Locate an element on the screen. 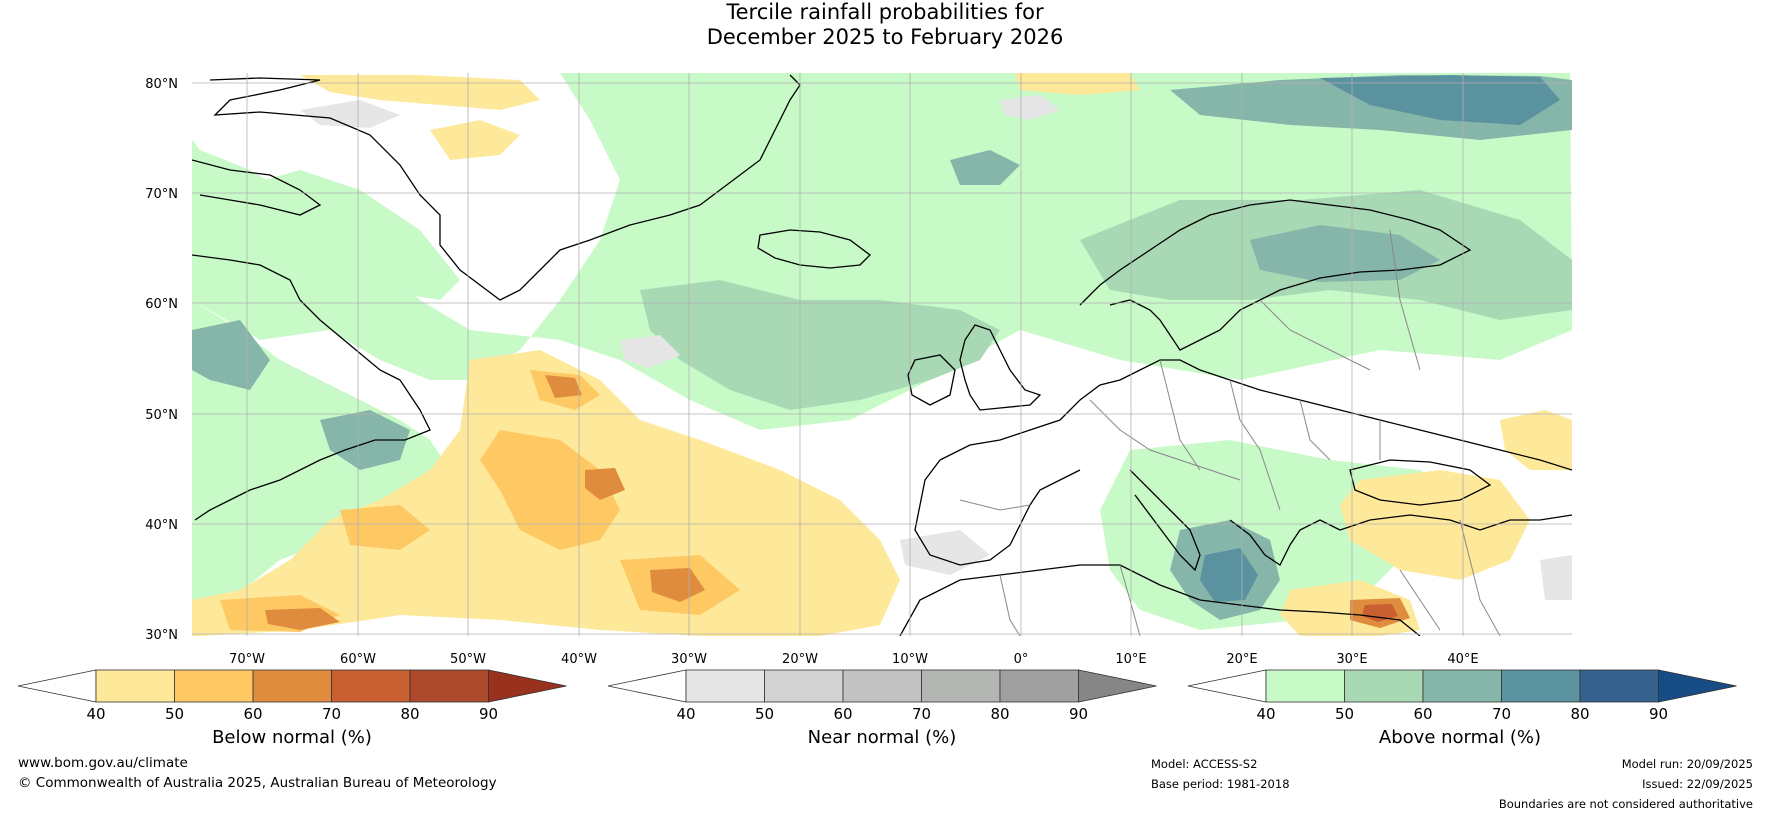  issued-text: Issued: 22/09/2025 is located at coordinates (1697, 784).